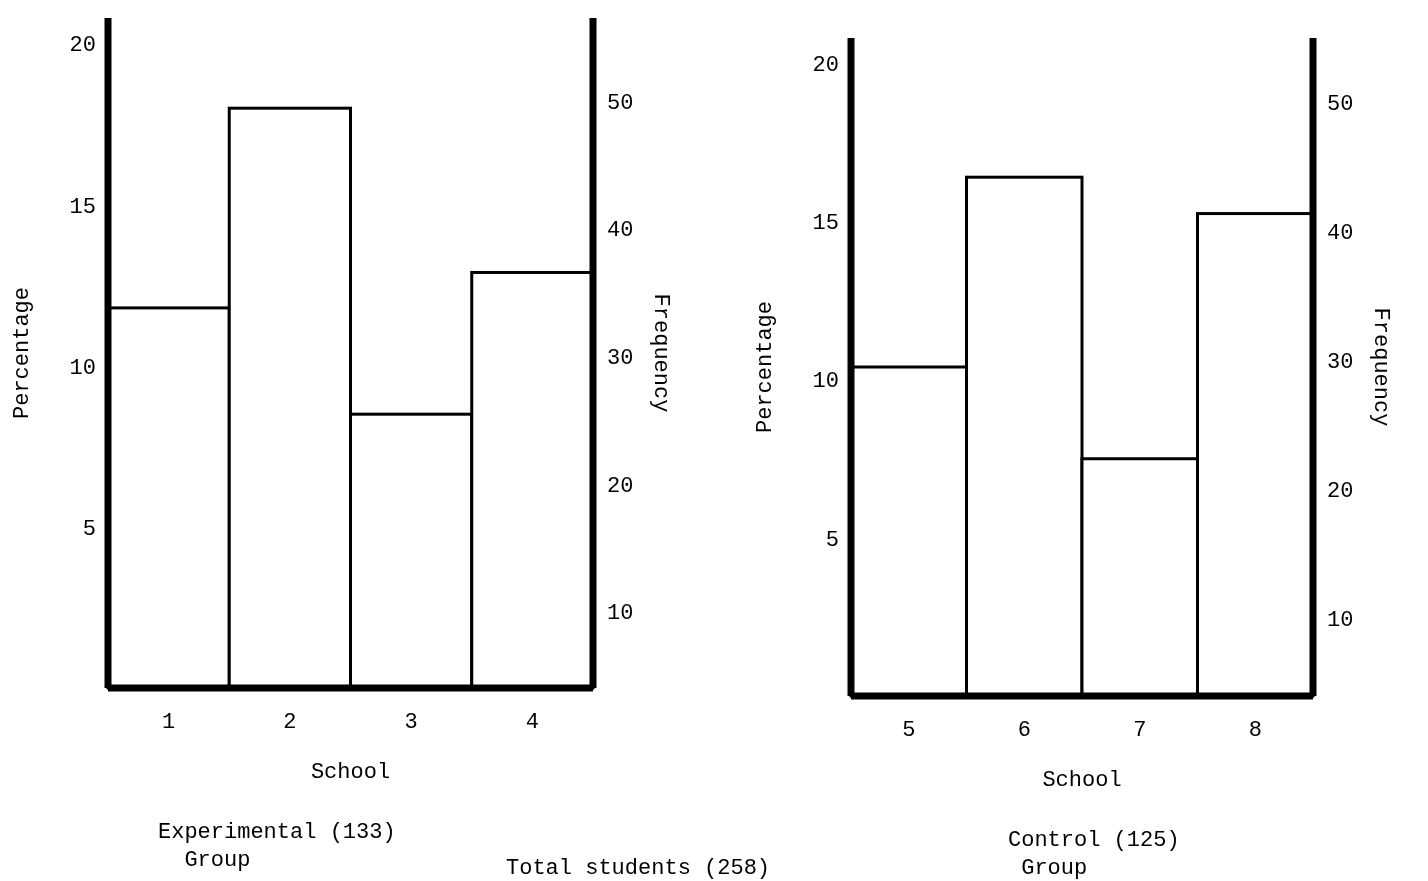 The image size is (1428, 881). What do you see at coordinates (909, 730) in the screenshot?
I see `x-tick-label: 5` at bounding box center [909, 730].